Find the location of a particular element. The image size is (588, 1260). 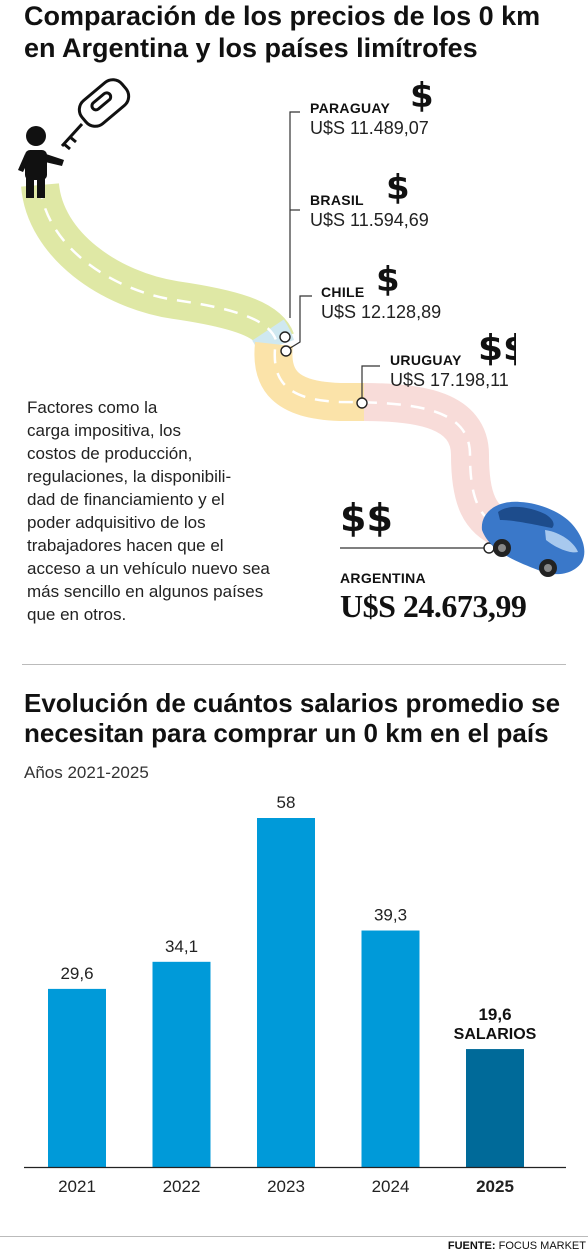

chart-subtitle: Años 2021-2025 is located at coordinates (86, 772).